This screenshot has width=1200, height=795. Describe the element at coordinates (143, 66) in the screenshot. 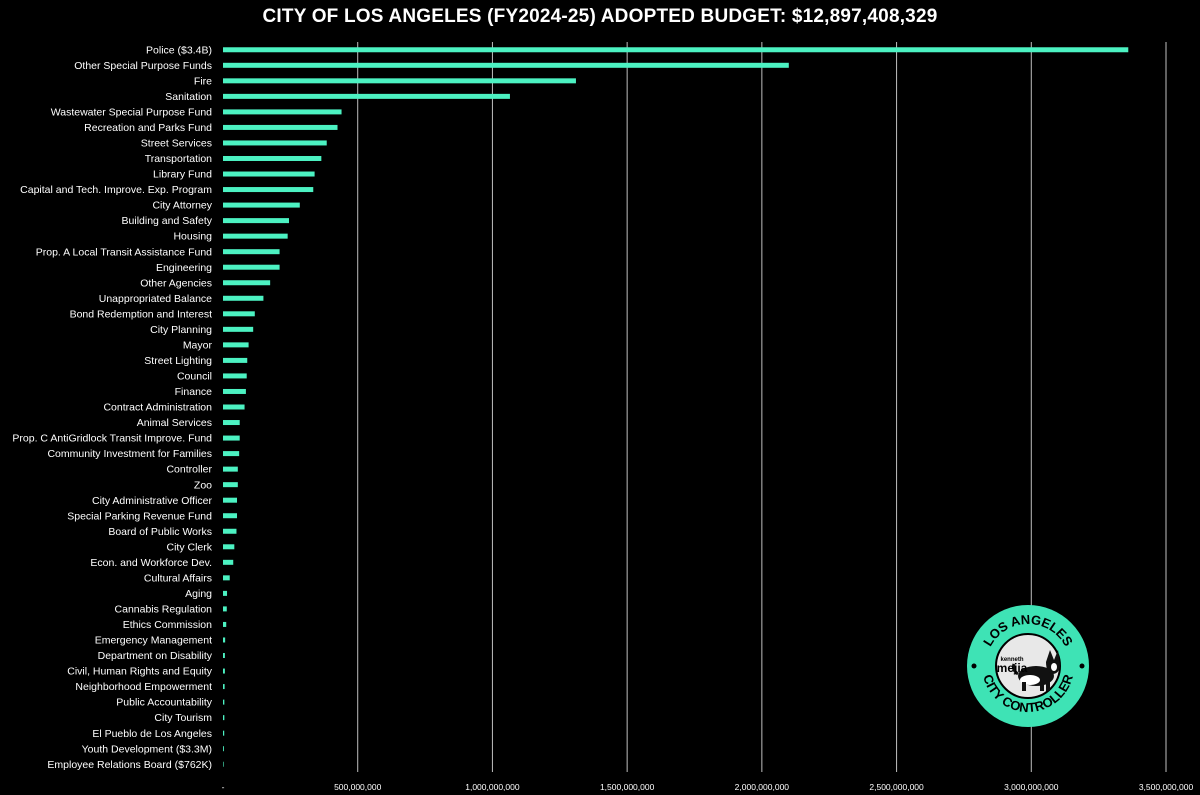

I see `category-label: Other Special Purpose Funds` at that location.